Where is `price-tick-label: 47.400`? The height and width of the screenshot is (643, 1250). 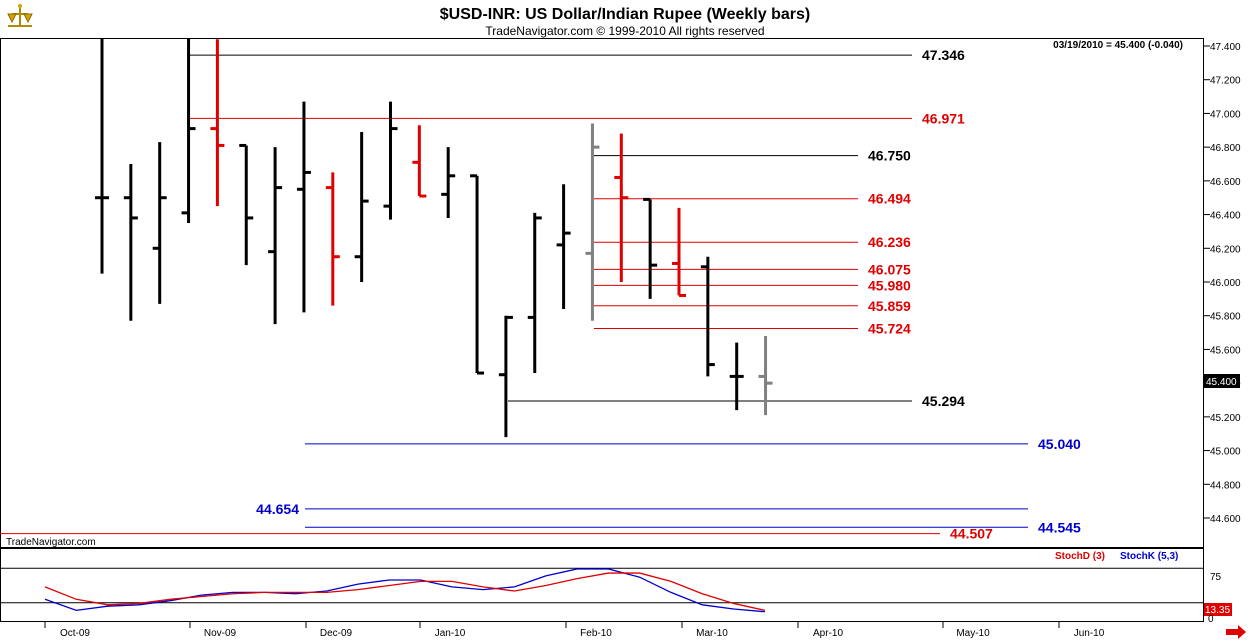 price-tick-label: 47.400 is located at coordinates (1225, 47).